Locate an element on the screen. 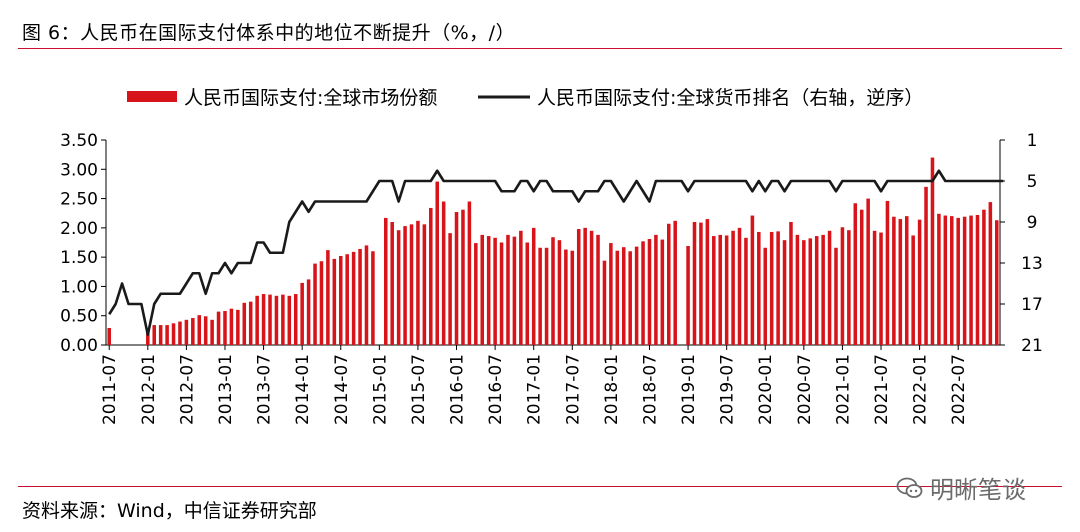 This screenshot has width=1080, height=532. x-tick-label: 2011-07 is located at coordinates (110, 389).